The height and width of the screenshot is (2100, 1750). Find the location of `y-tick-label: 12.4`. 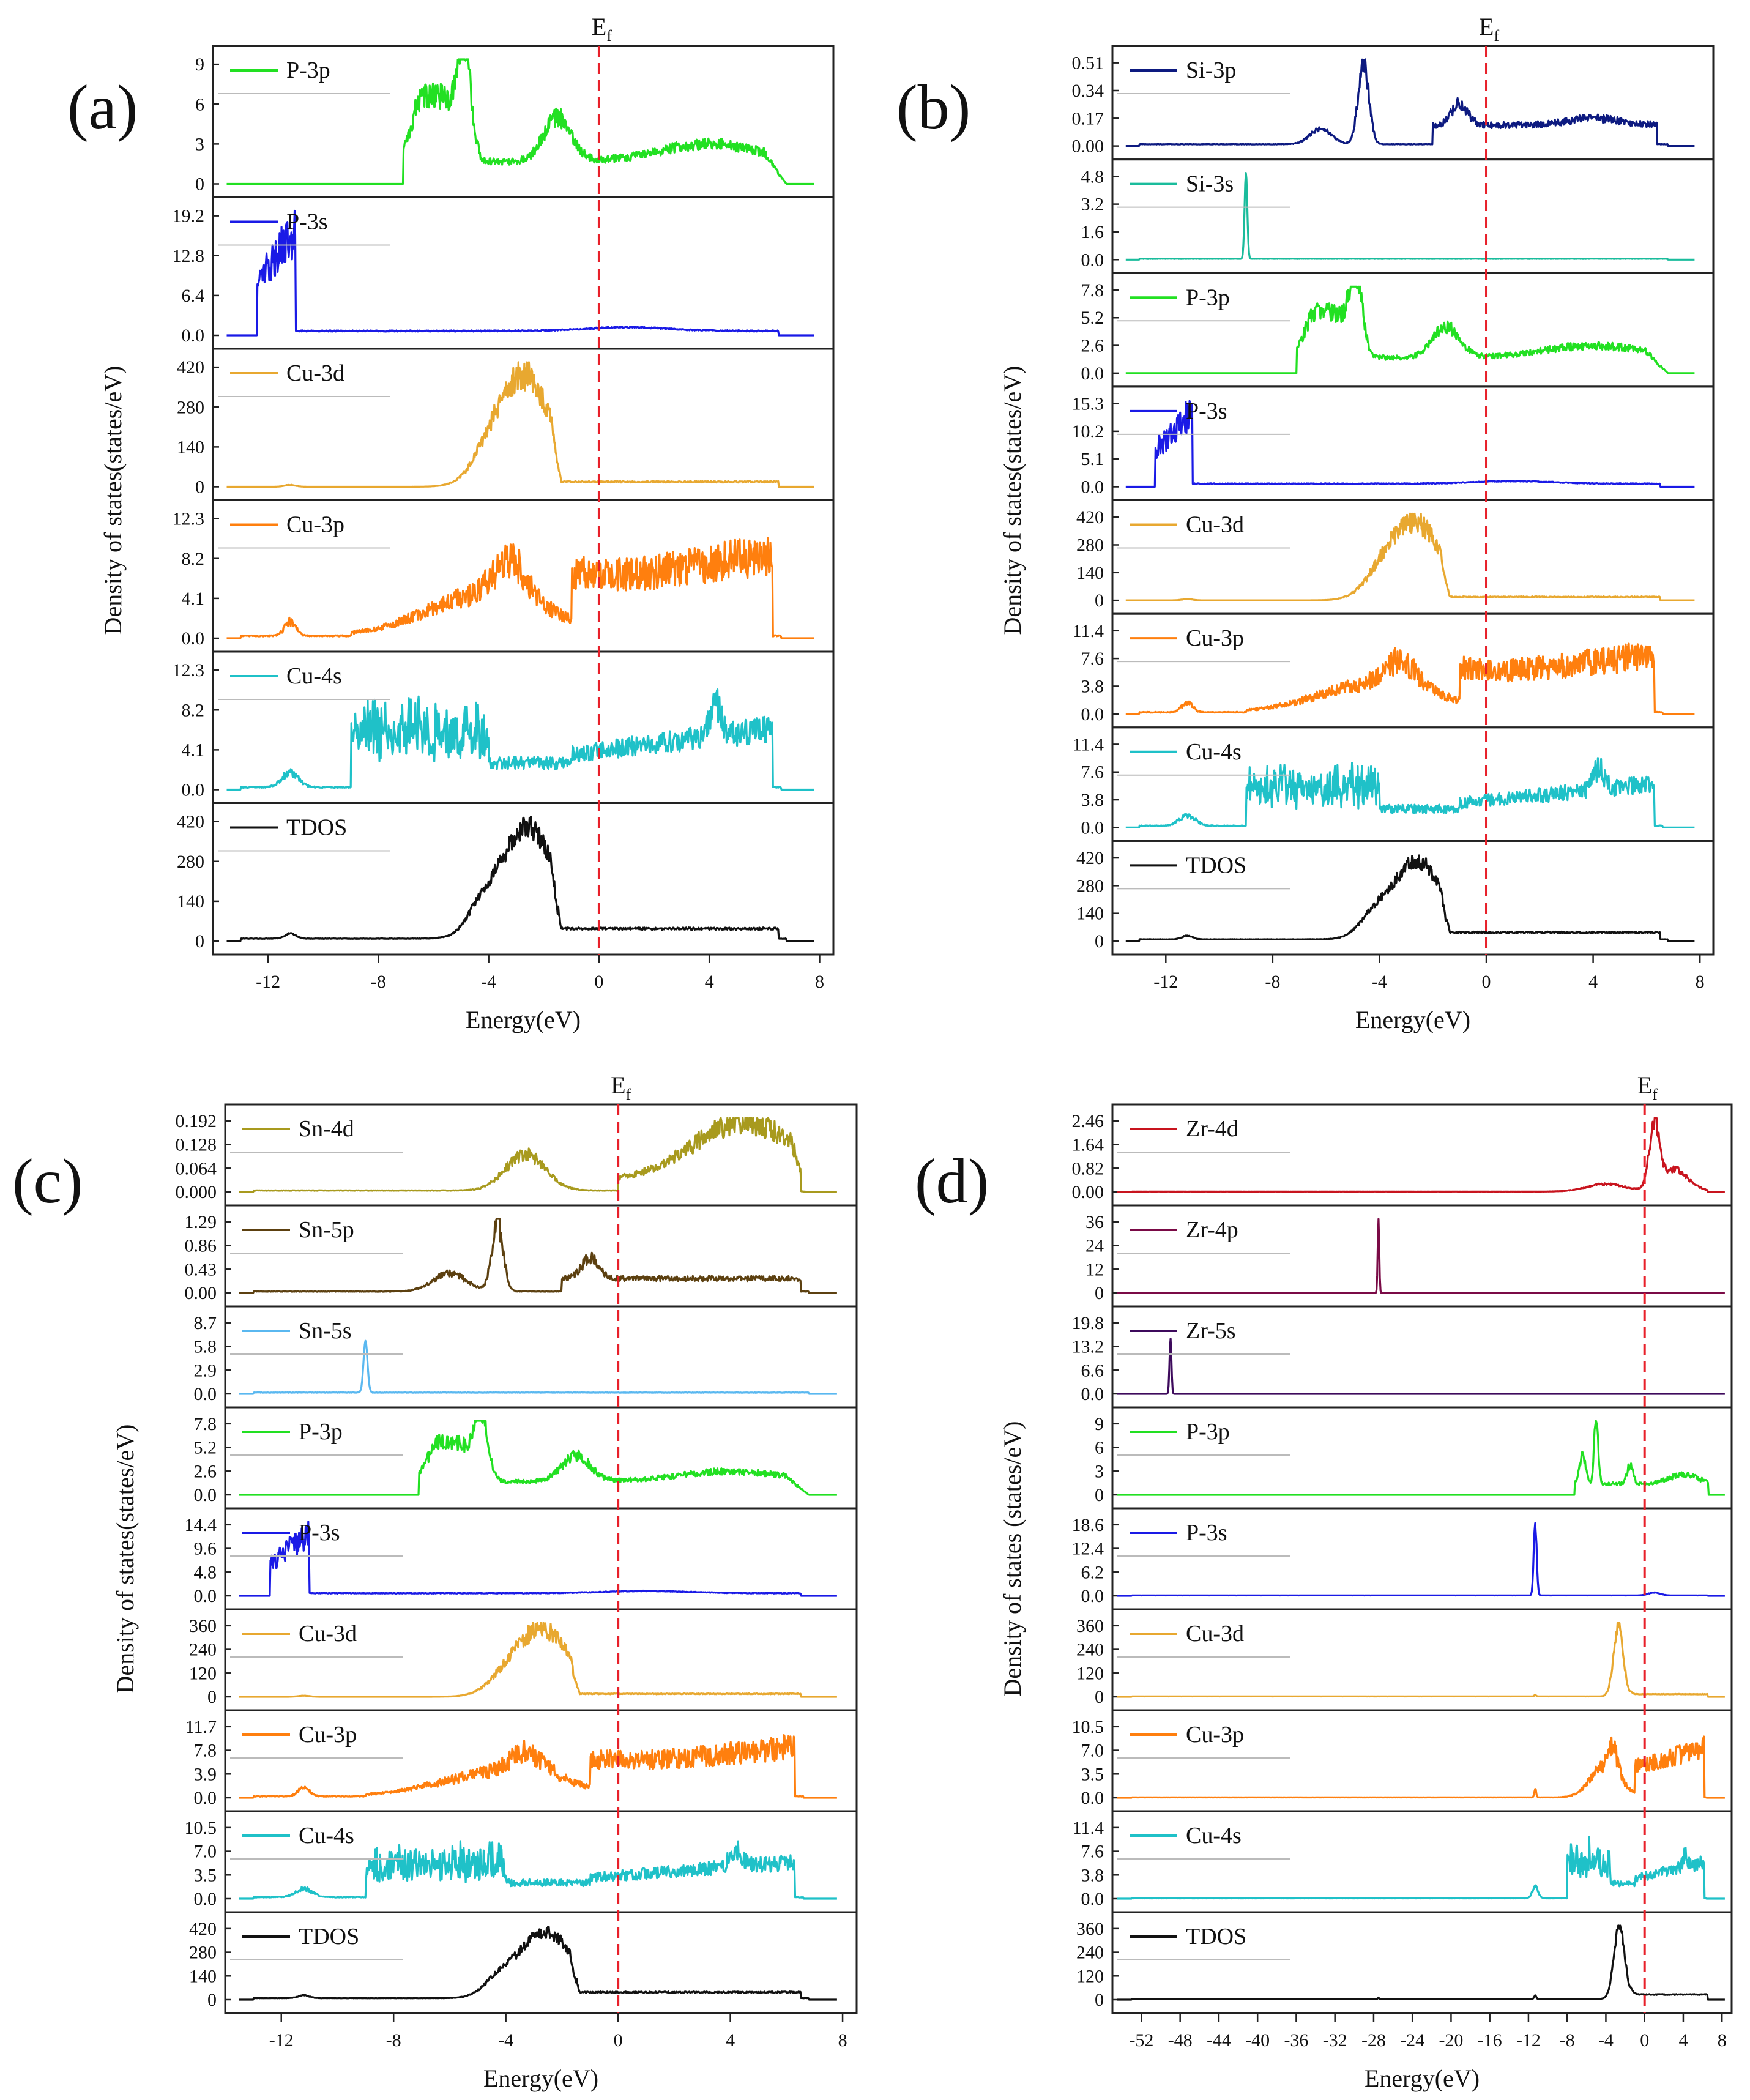

y-tick-label: 12.4 is located at coordinates (1088, 1549).